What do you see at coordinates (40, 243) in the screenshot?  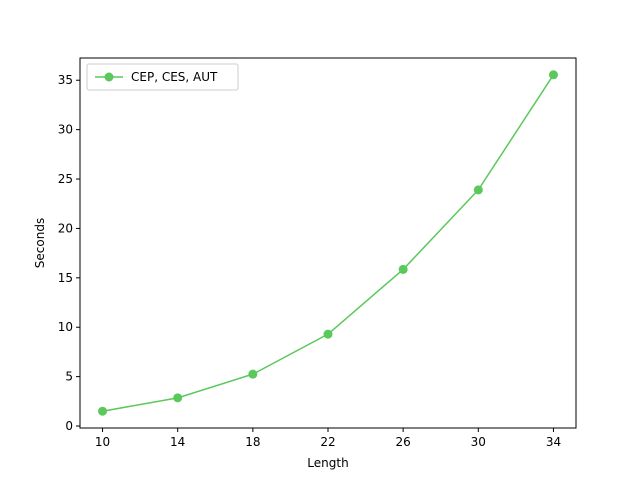 I see `y-axis-label: Seconds` at bounding box center [40, 243].